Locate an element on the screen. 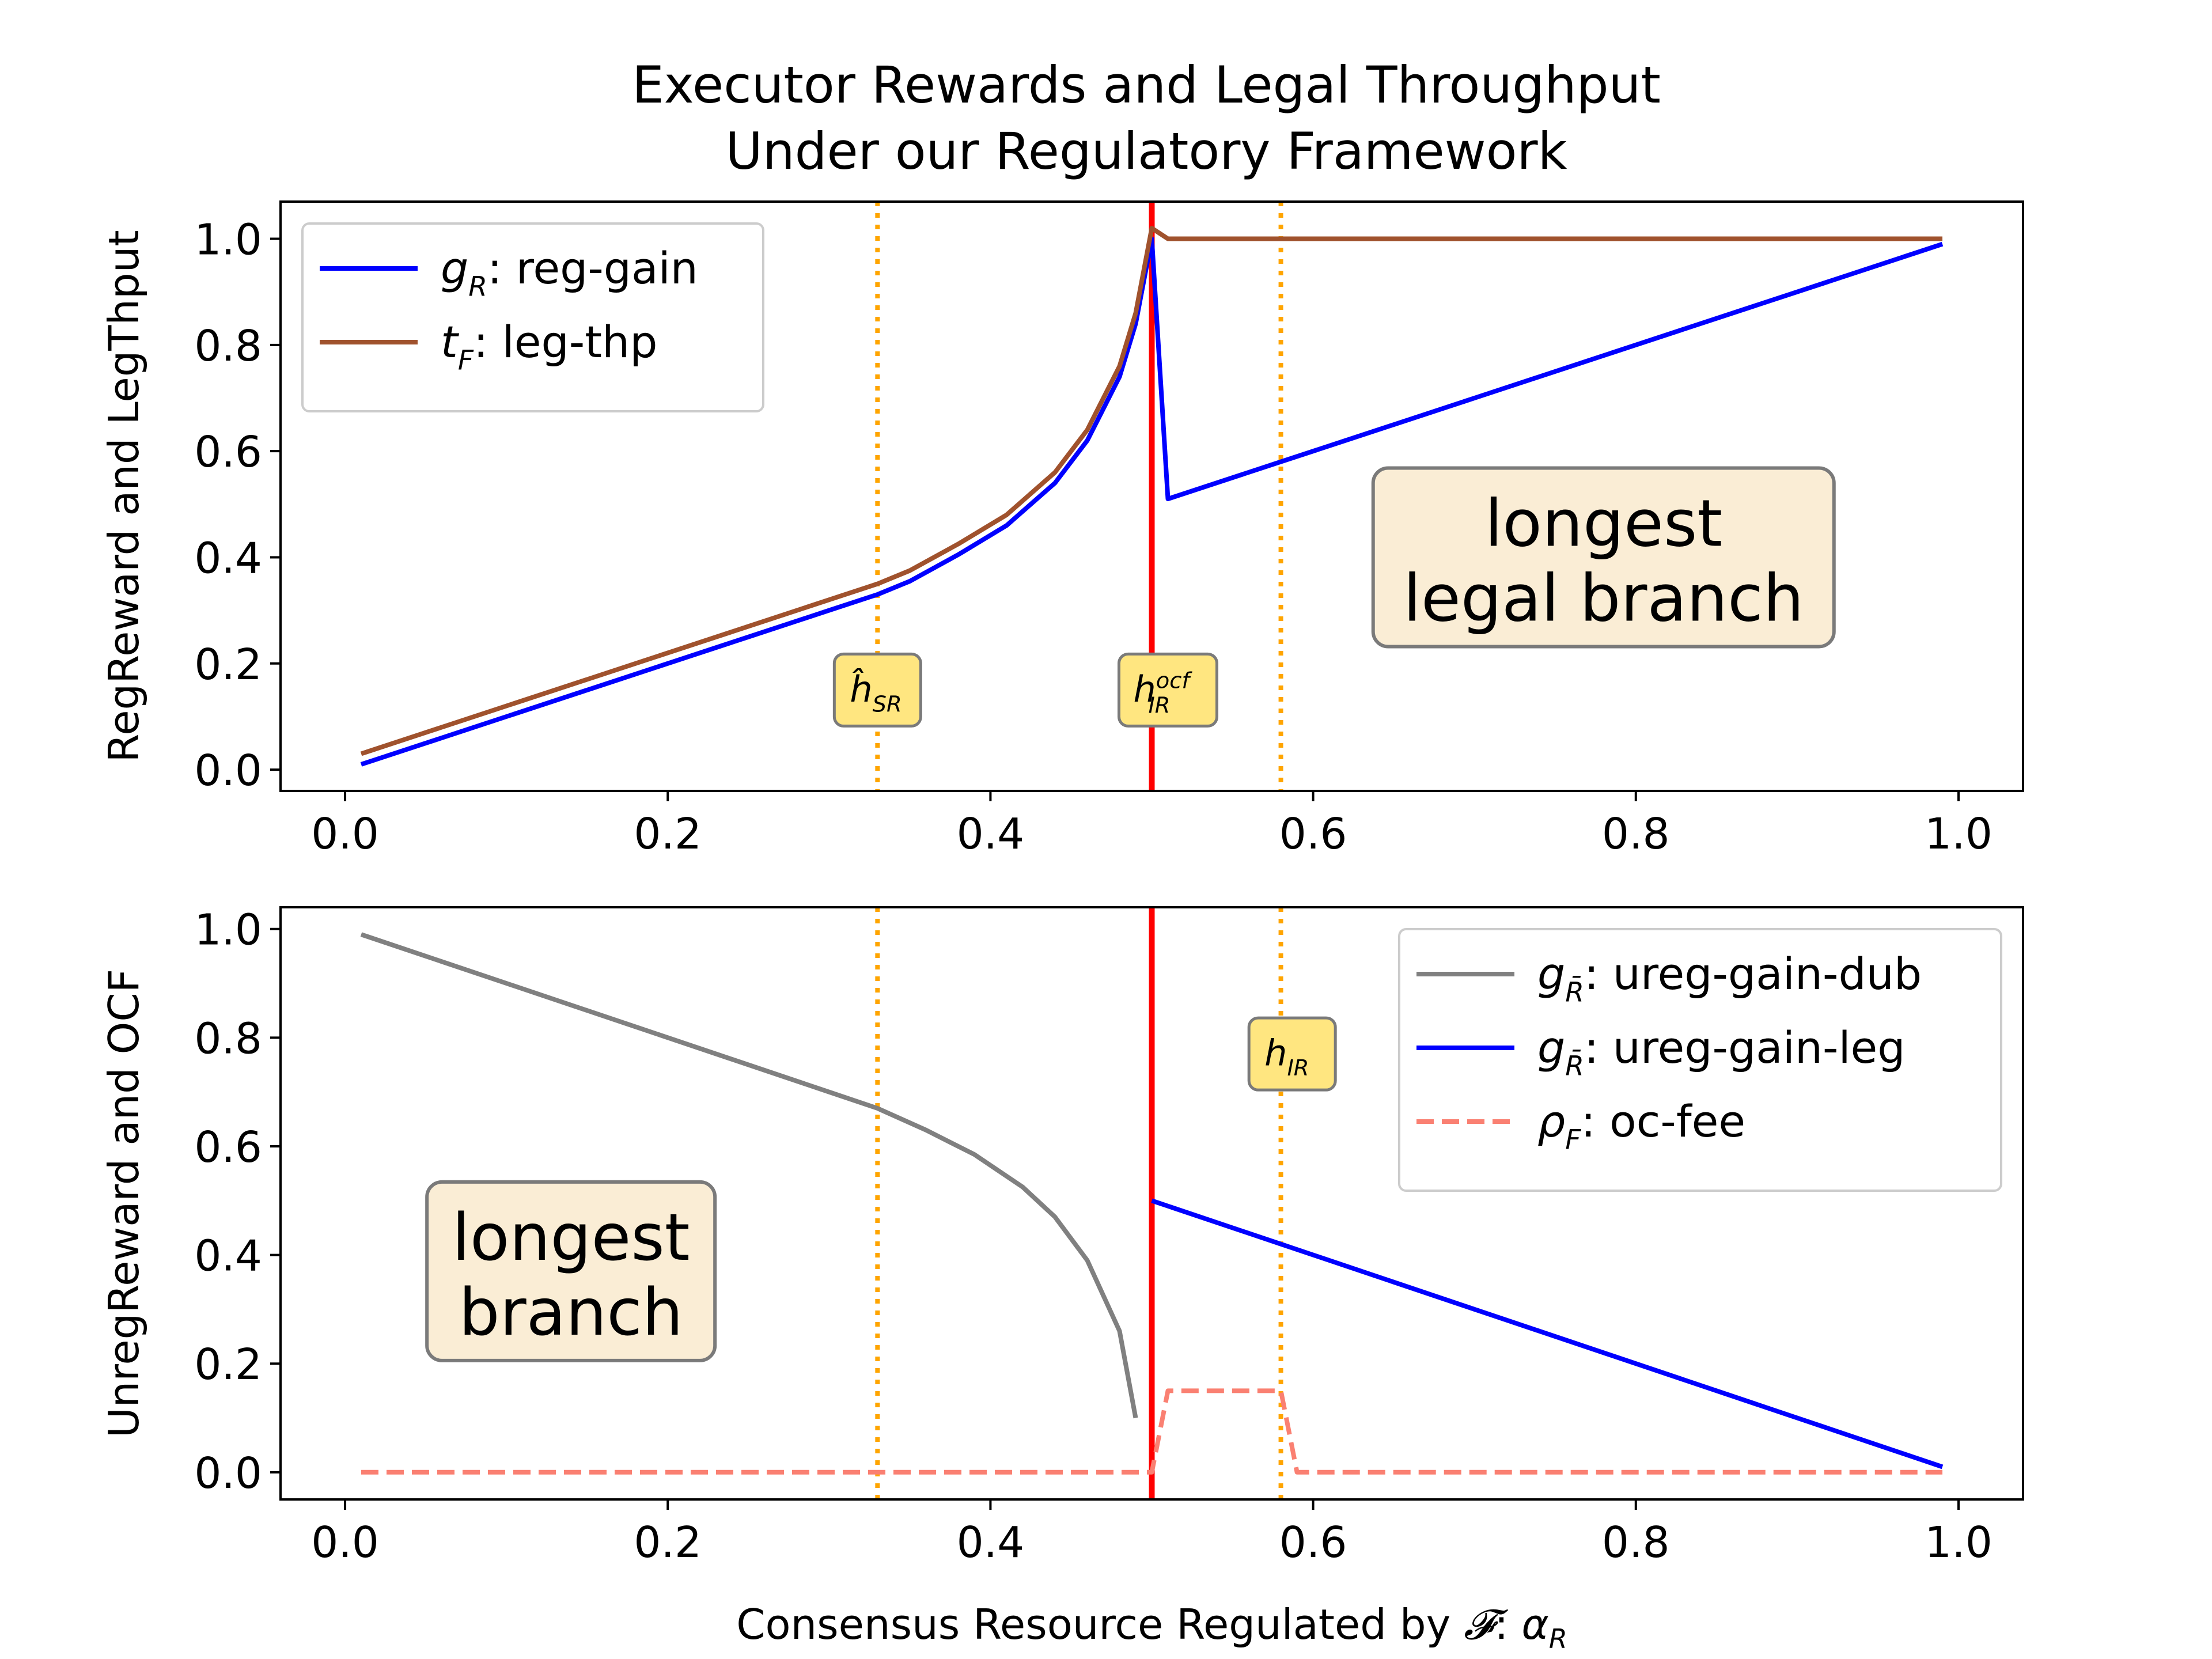 The height and width of the screenshot is (1659, 2212). series-line-ureg-gain-dub is located at coordinates (749, 1175).